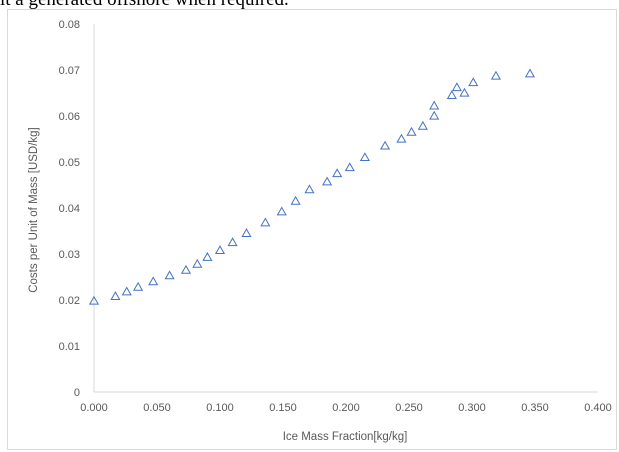 The width and height of the screenshot is (619, 452). I want to click on body-text-fragment: it a generated offshore when required., so click(144, 5).